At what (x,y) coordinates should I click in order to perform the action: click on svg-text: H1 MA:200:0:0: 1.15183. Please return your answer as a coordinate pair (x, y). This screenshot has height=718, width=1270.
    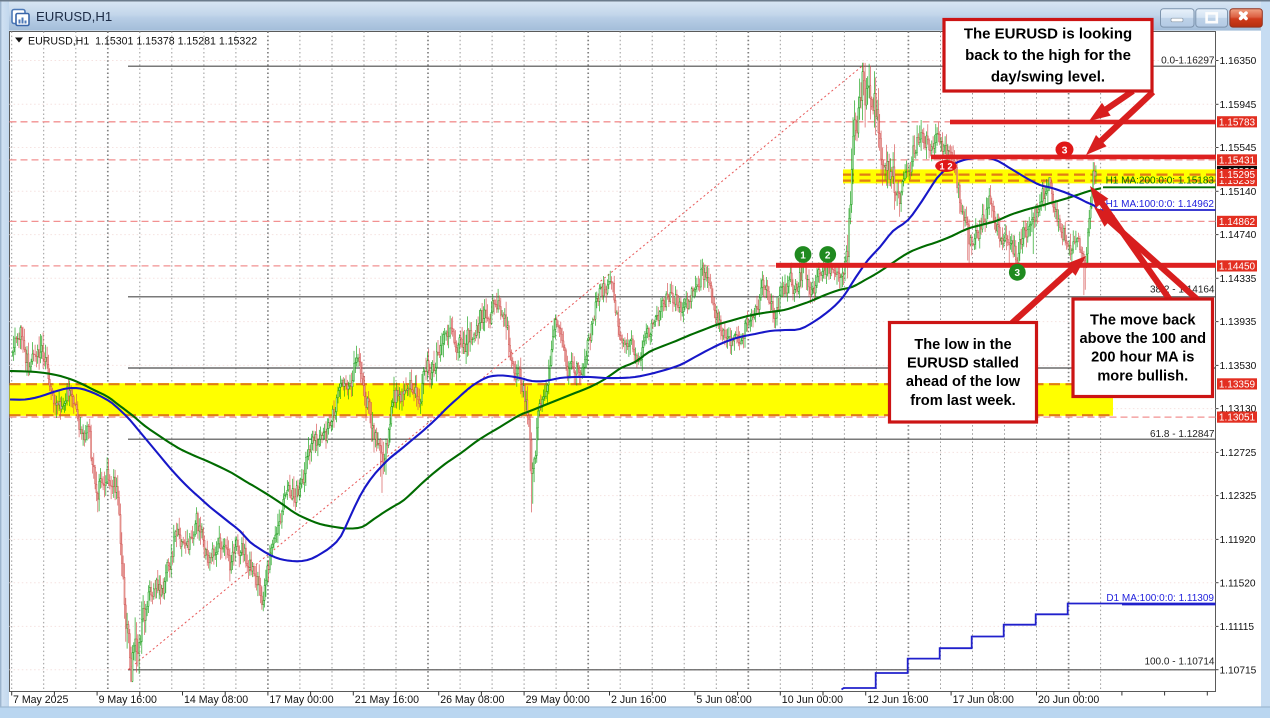
    Looking at the image, I should click on (1160, 181).